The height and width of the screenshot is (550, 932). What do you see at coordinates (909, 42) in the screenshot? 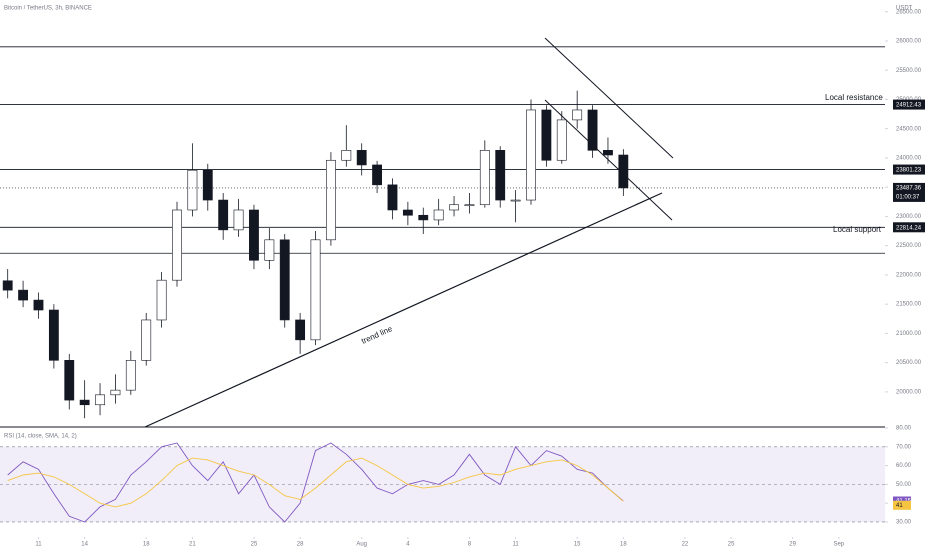
I see `y-tick-label: 26000.00` at bounding box center [909, 42].